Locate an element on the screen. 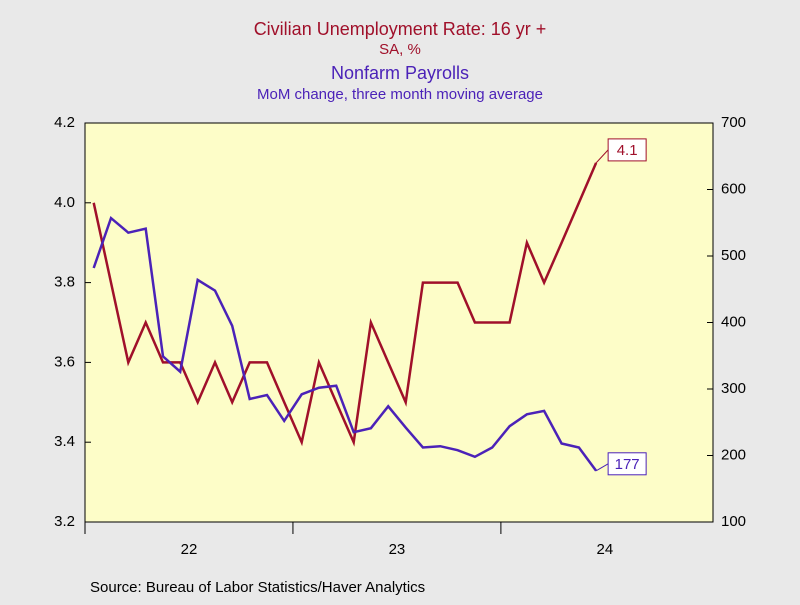 The image size is (800, 605). y2-tick-label: 500 is located at coordinates (733, 255).